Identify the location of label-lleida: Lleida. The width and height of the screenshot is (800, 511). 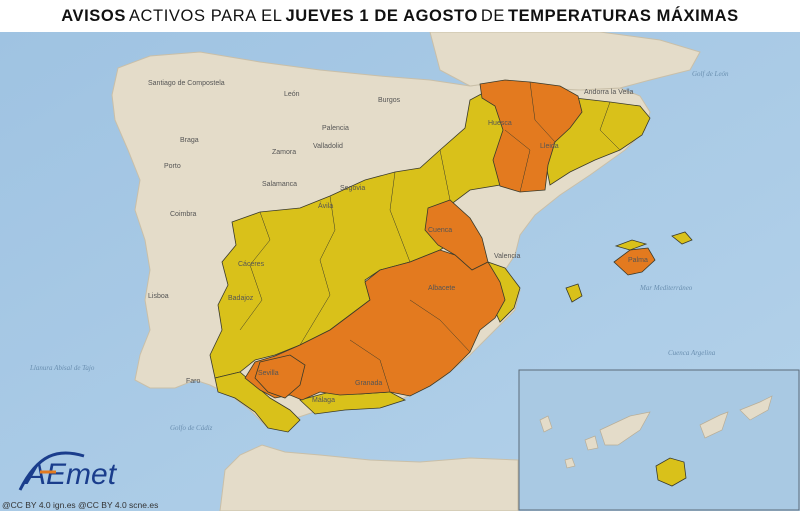
(549, 146).